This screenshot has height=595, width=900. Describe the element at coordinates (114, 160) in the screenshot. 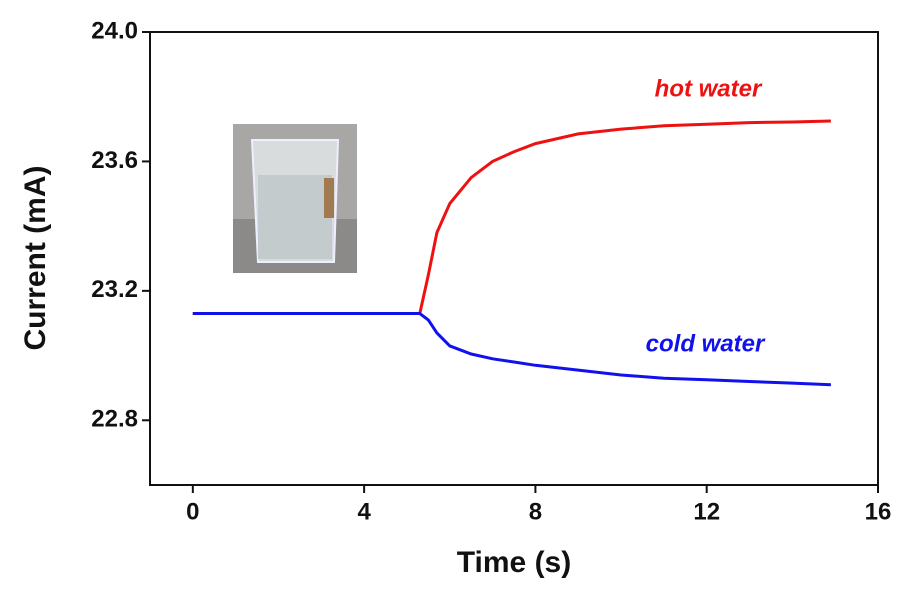

I see `y-tick-label: 23.6` at that location.